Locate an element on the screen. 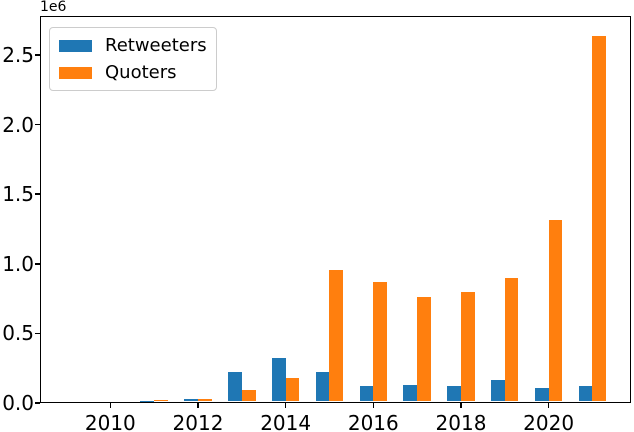  legend-item-quoters: Quoters is located at coordinates (133, 72).